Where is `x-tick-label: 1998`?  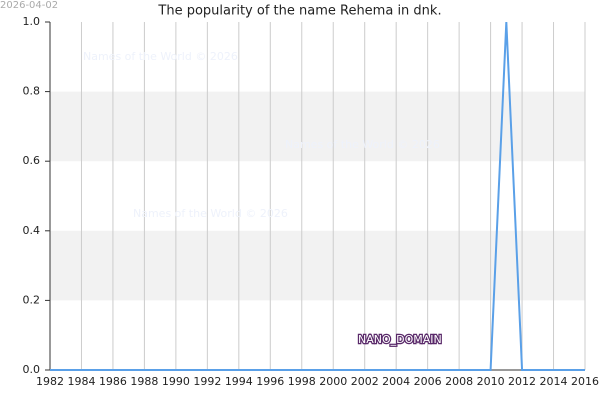
x-tick-label: 1998 is located at coordinates (302, 381).